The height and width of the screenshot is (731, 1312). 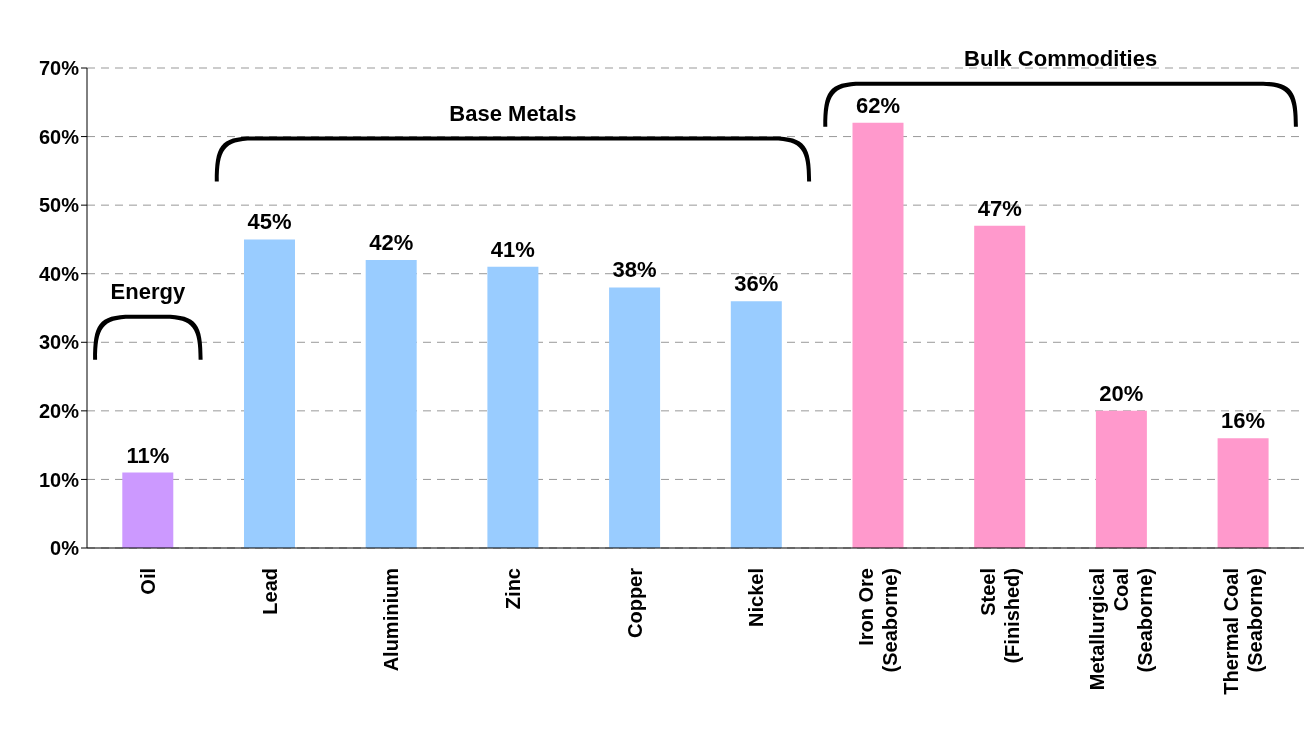 I want to click on y-tick-label: 20%, so click(x=59, y=410).